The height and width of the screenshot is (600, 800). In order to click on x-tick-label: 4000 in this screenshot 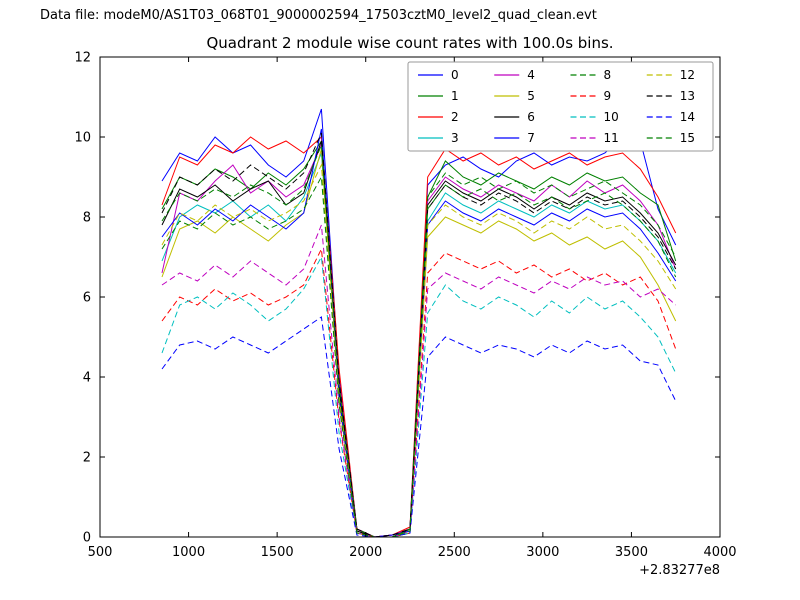, I will do `click(719, 552)`.